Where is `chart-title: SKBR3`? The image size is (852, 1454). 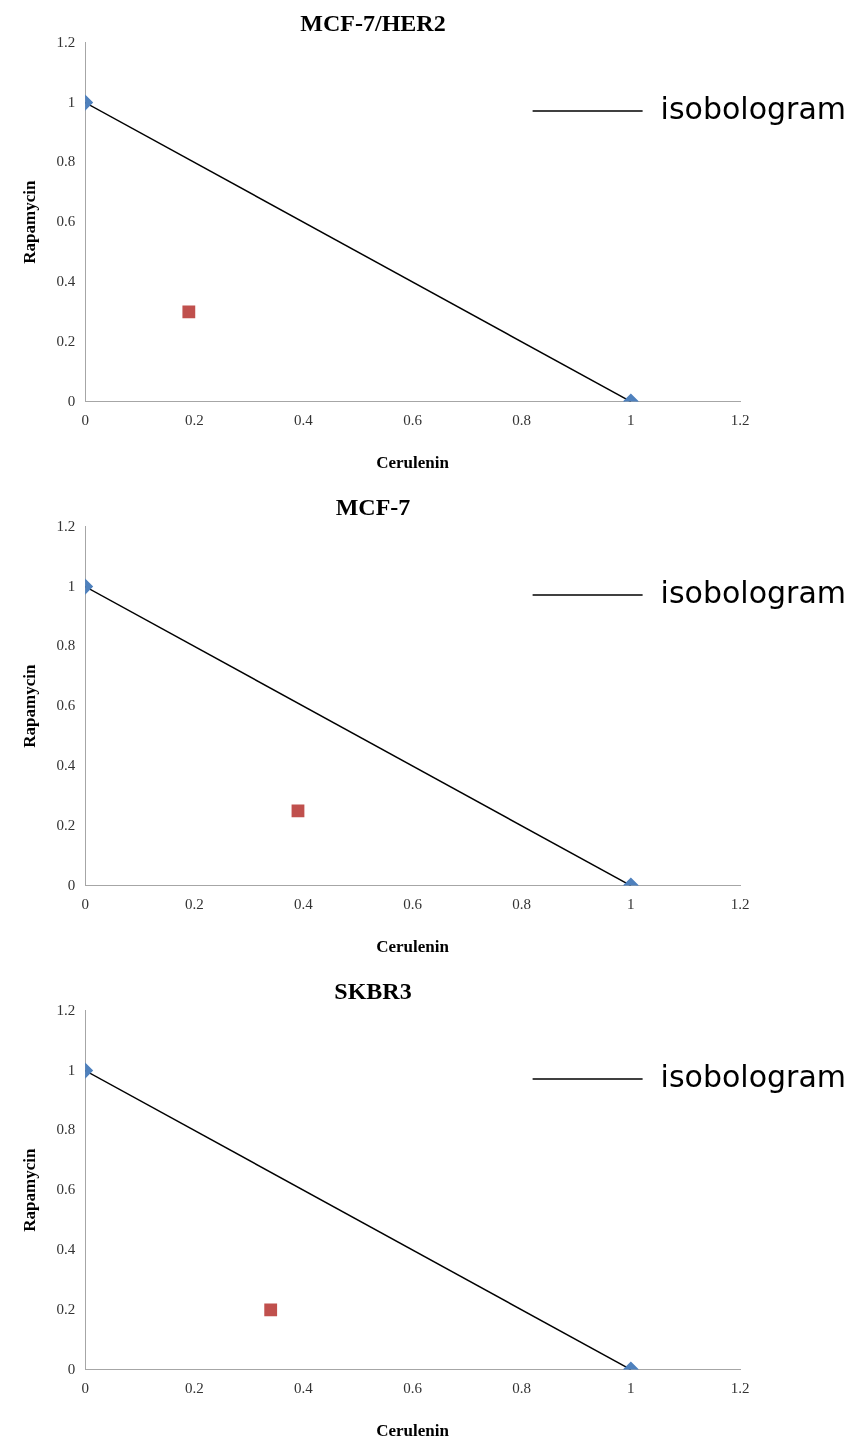 chart-title: SKBR3 is located at coordinates (373, 990).